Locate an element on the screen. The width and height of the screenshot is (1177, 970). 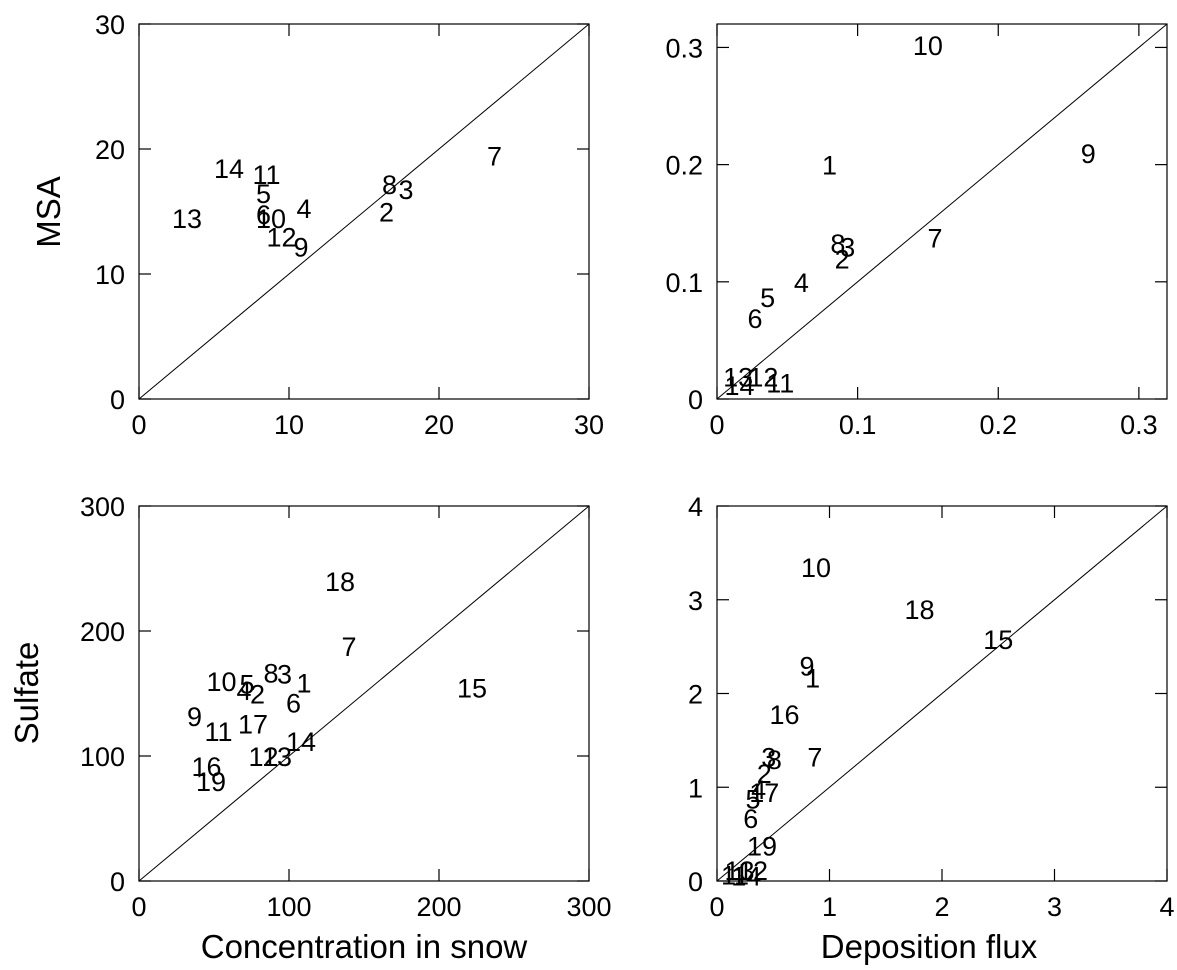
x-tick-label: 20 is located at coordinates (439, 425).